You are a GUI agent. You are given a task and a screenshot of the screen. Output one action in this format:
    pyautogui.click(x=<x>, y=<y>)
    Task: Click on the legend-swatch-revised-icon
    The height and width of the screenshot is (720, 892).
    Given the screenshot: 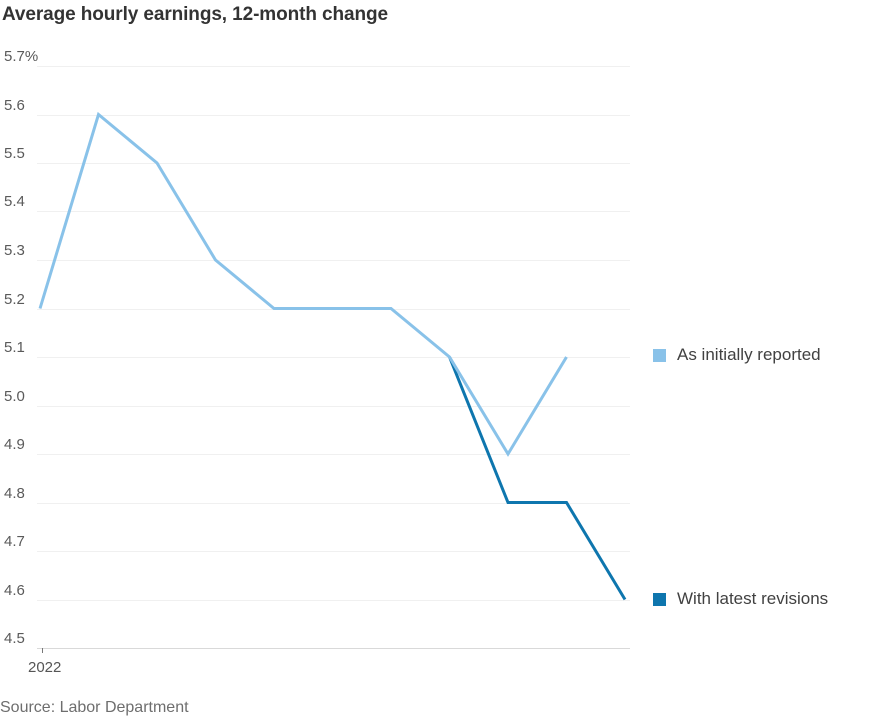 What is the action you would take?
    pyautogui.click(x=659, y=599)
    